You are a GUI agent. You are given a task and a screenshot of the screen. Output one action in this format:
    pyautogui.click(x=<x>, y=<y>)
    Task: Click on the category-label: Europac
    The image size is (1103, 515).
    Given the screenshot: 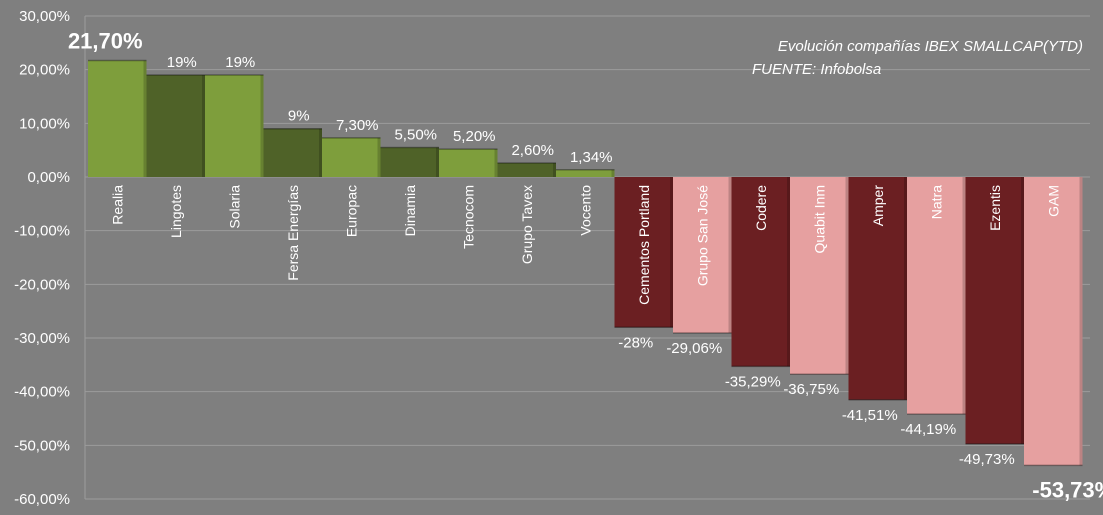 What is the action you would take?
    pyautogui.click(x=351, y=211)
    